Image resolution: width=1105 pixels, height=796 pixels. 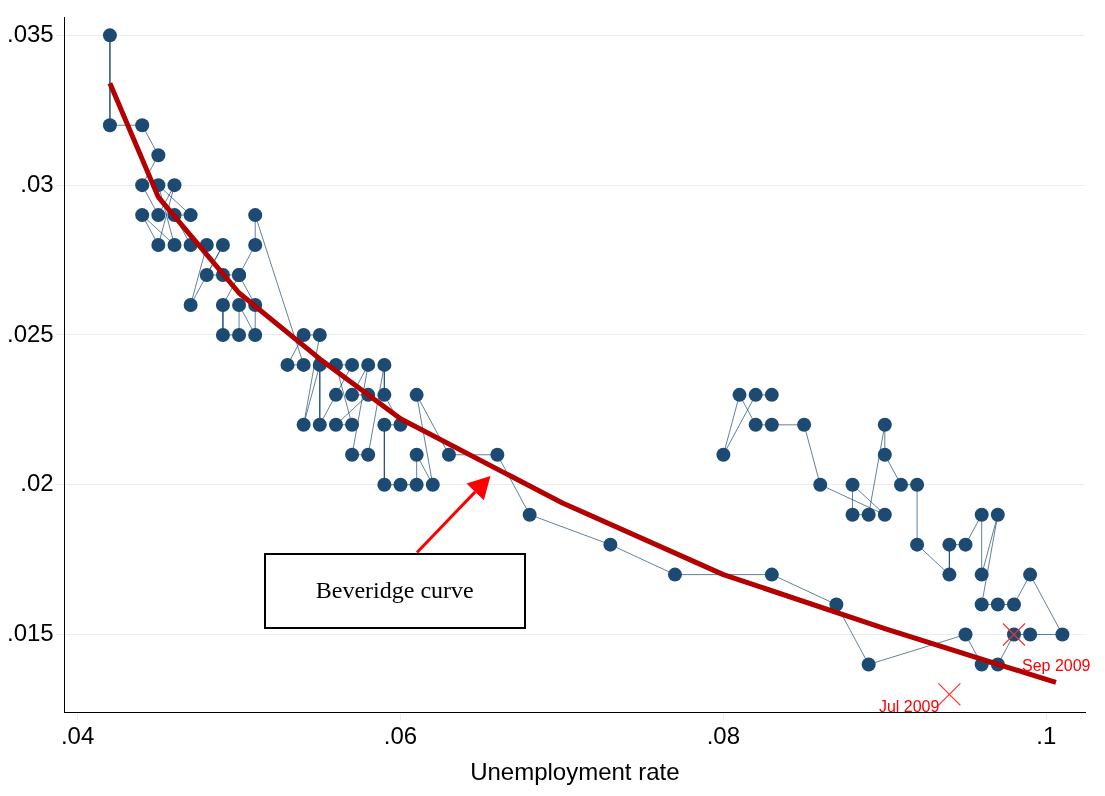 What do you see at coordinates (37, 483) in the screenshot?
I see `y-tick-label: .02` at bounding box center [37, 483].